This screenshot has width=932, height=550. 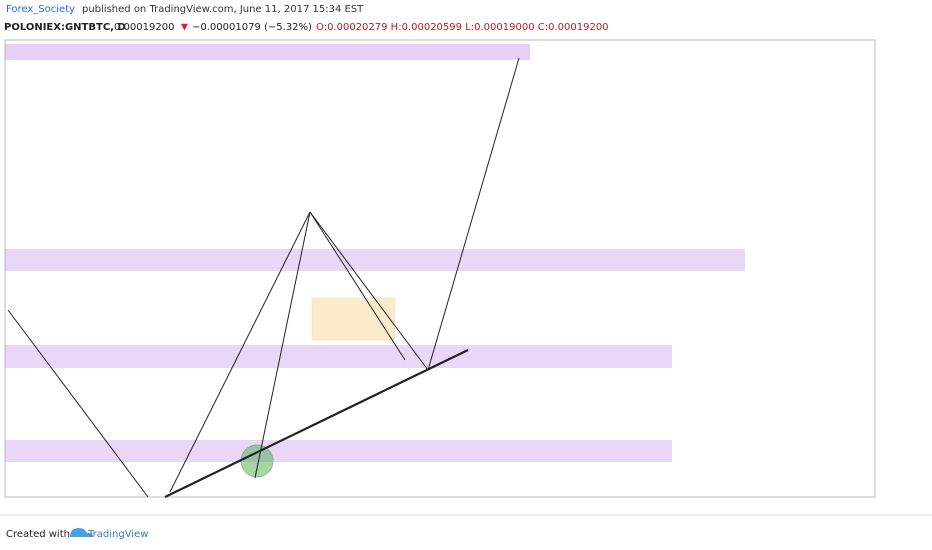 What do you see at coordinates (353, 319) in the screenshot?
I see `consolidation-box` at bounding box center [353, 319].